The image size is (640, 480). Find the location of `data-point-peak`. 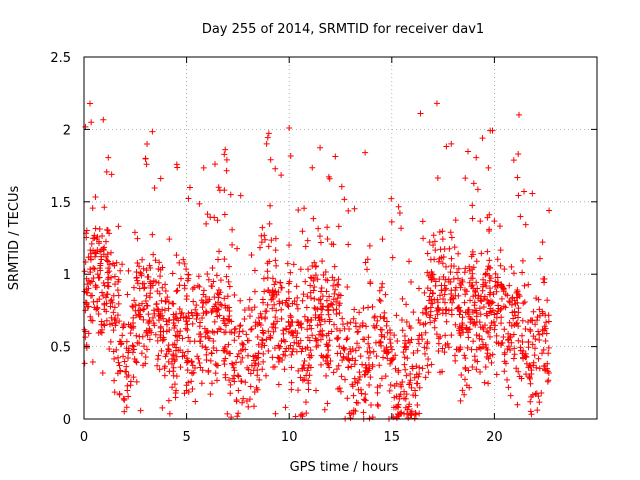

data-point-peak is located at coordinates (365, 152).